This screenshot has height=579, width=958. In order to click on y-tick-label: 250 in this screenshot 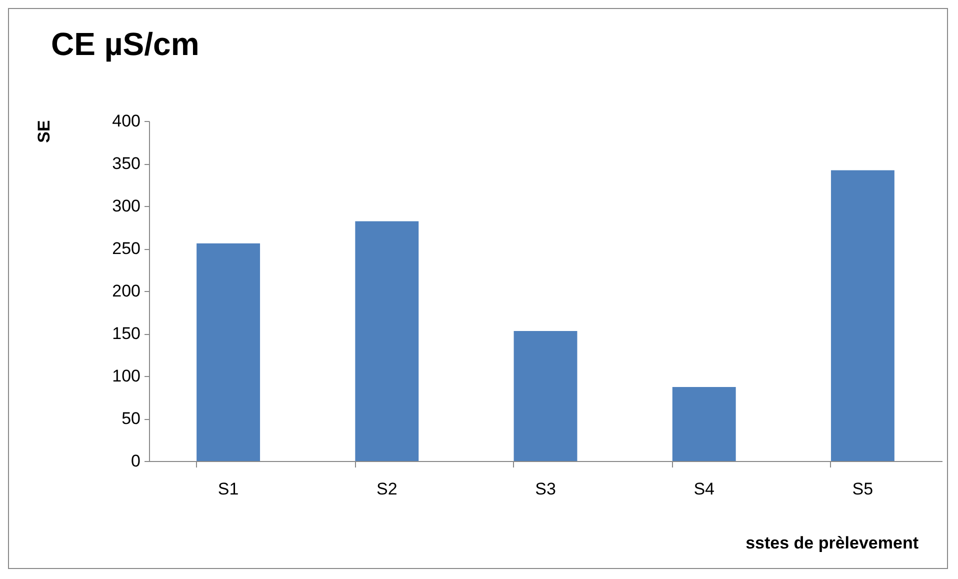, I will do `click(126, 248)`.